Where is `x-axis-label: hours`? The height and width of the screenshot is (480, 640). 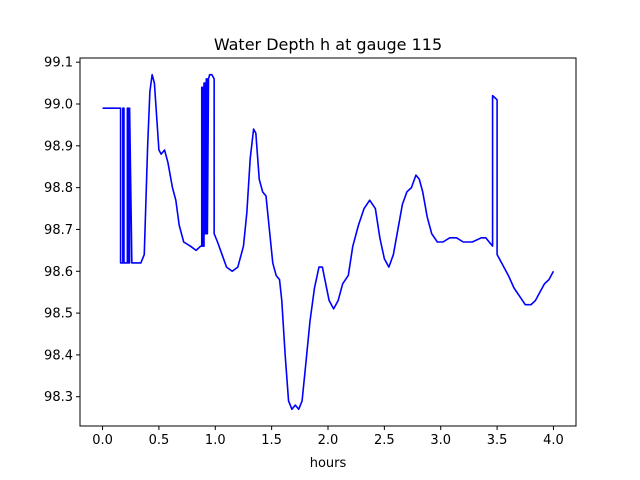
x-axis-label: hours is located at coordinates (328, 463).